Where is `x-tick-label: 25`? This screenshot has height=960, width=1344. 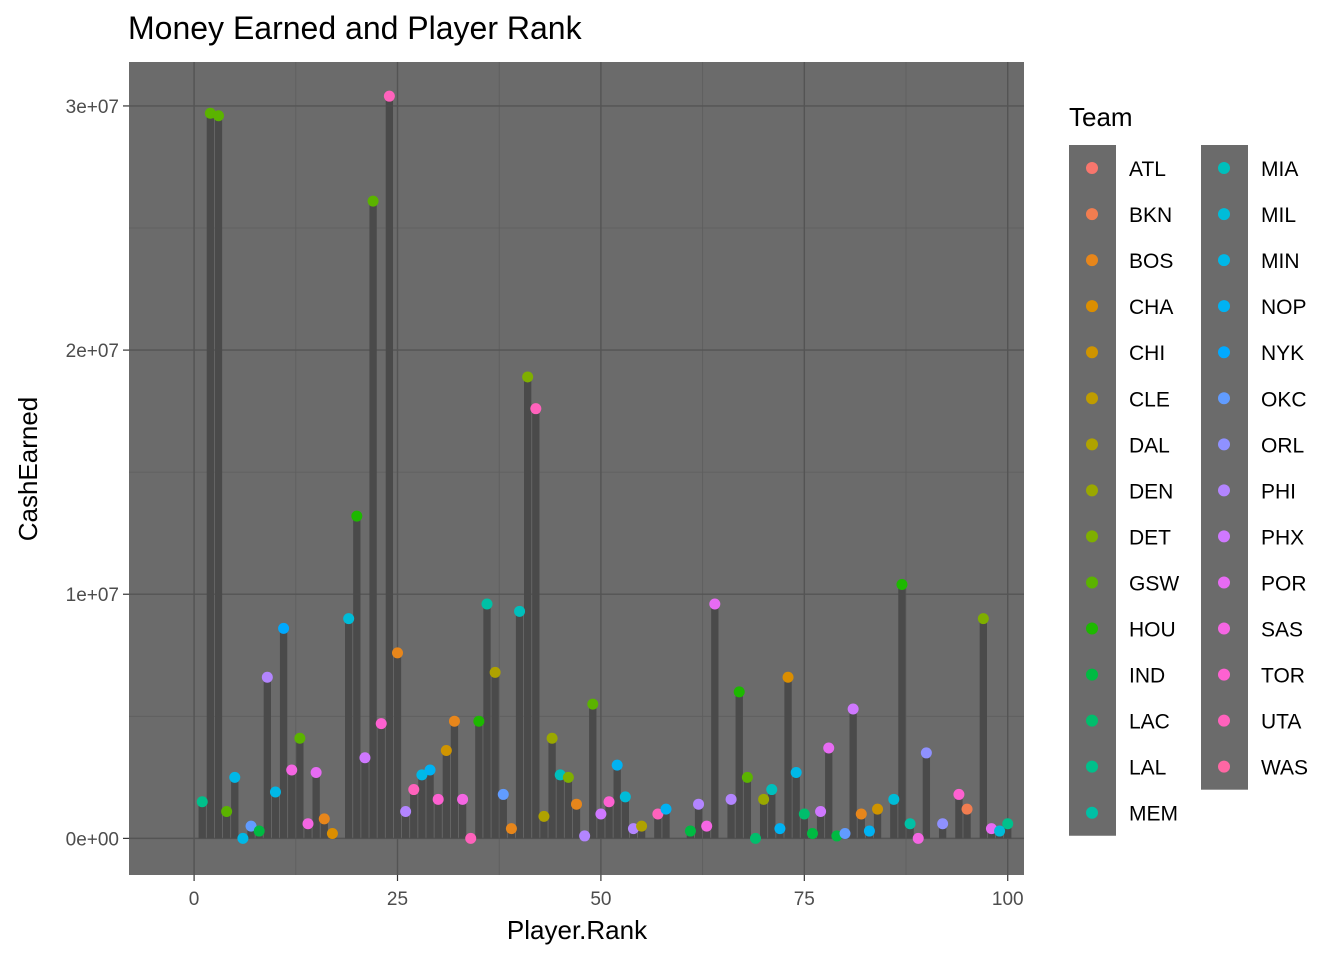 x-tick-label: 25 is located at coordinates (397, 899).